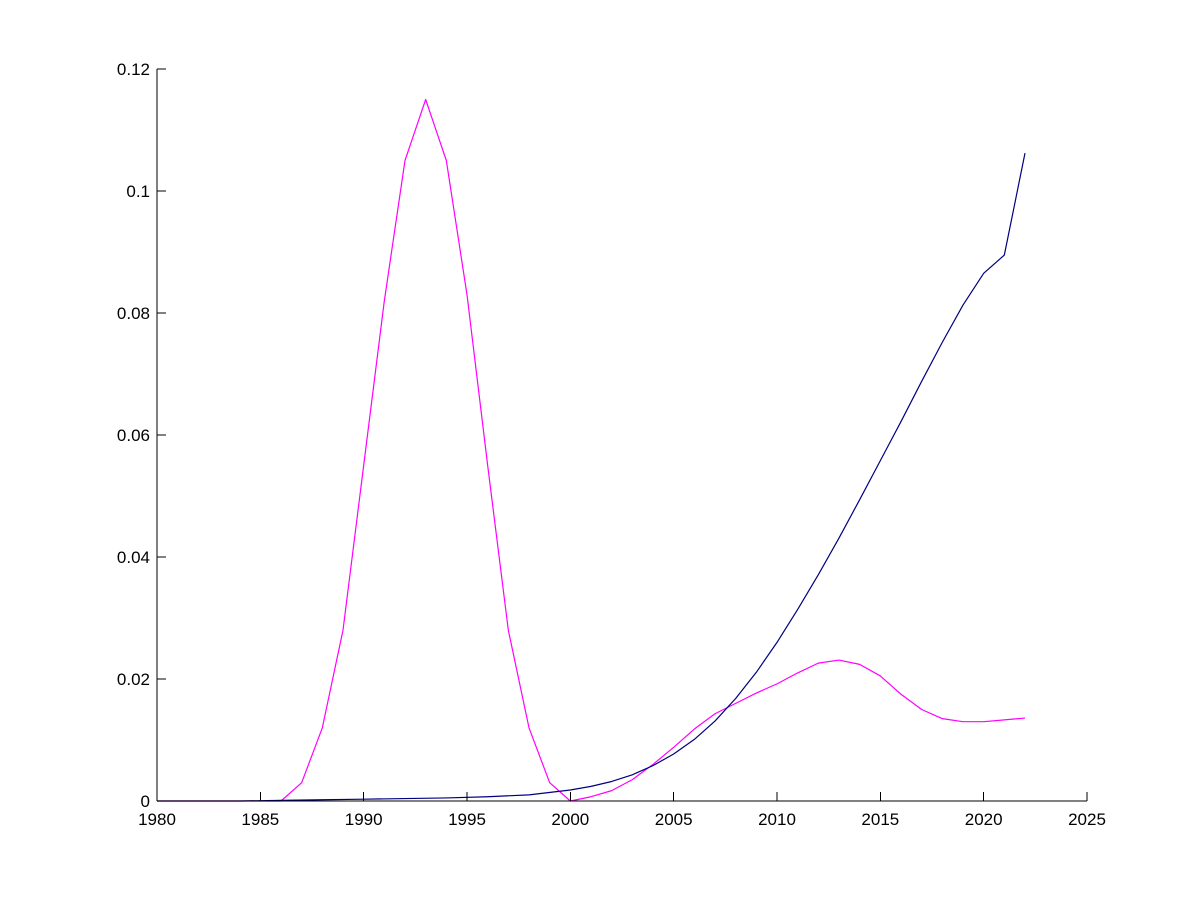  I want to click on x-tick-label: 2025, so click(1087, 819).